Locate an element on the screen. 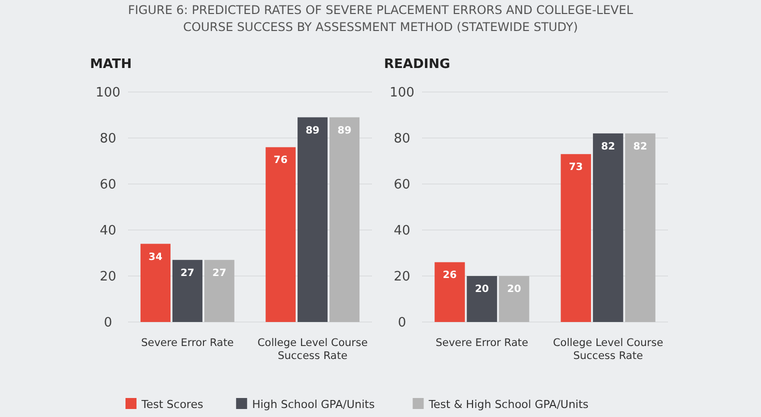  data-label: 73 is located at coordinates (575, 168).